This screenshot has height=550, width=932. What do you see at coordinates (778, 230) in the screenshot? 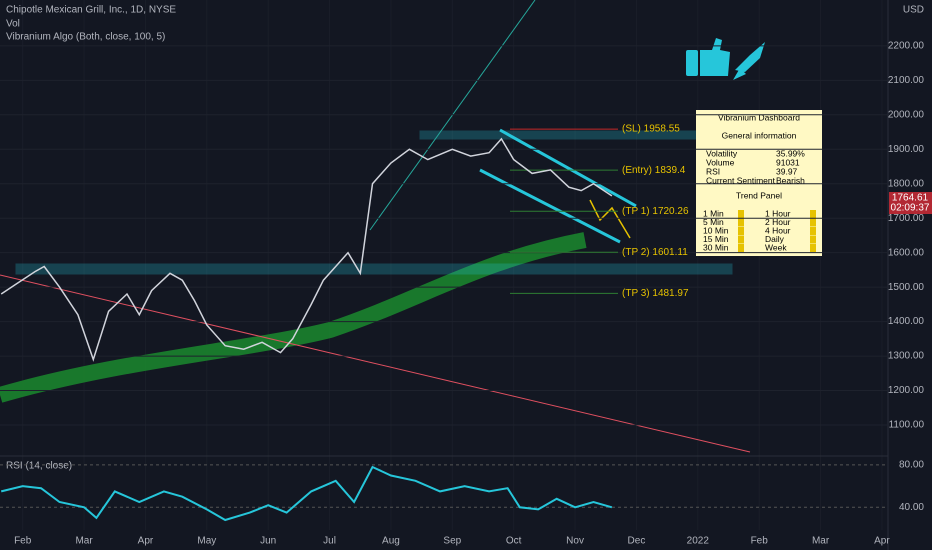
I see `trend-frame: 4 Hour` at bounding box center [778, 230].